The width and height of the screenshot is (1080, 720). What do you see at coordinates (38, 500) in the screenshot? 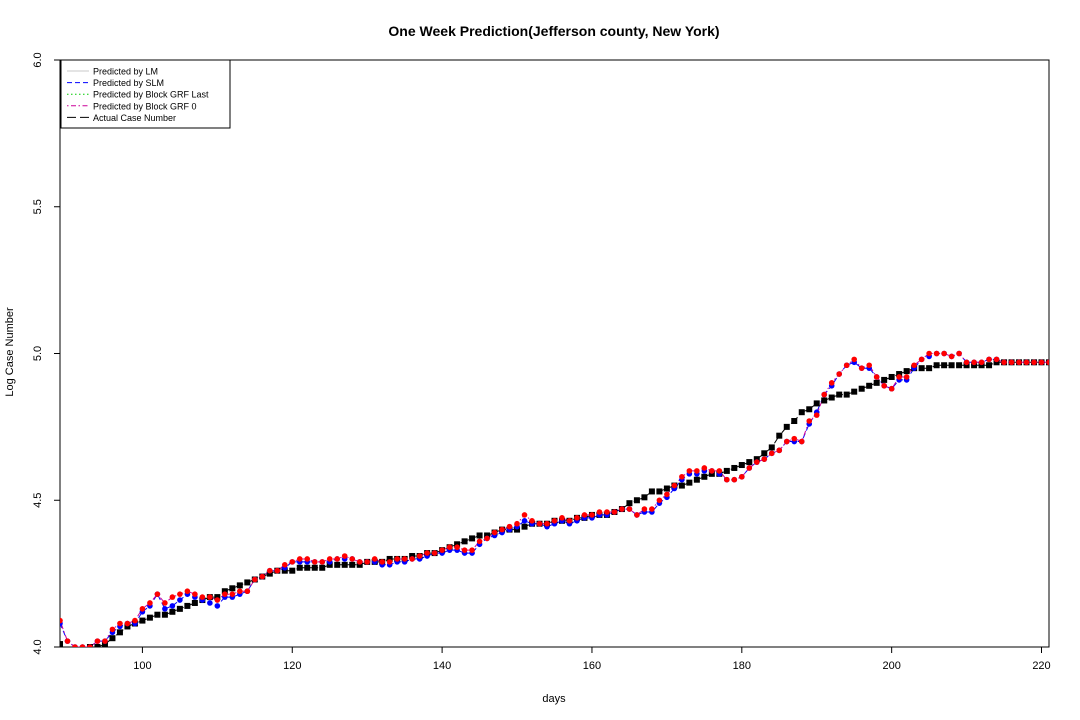
I see `y-tick-label: 4.5` at bounding box center [38, 500].